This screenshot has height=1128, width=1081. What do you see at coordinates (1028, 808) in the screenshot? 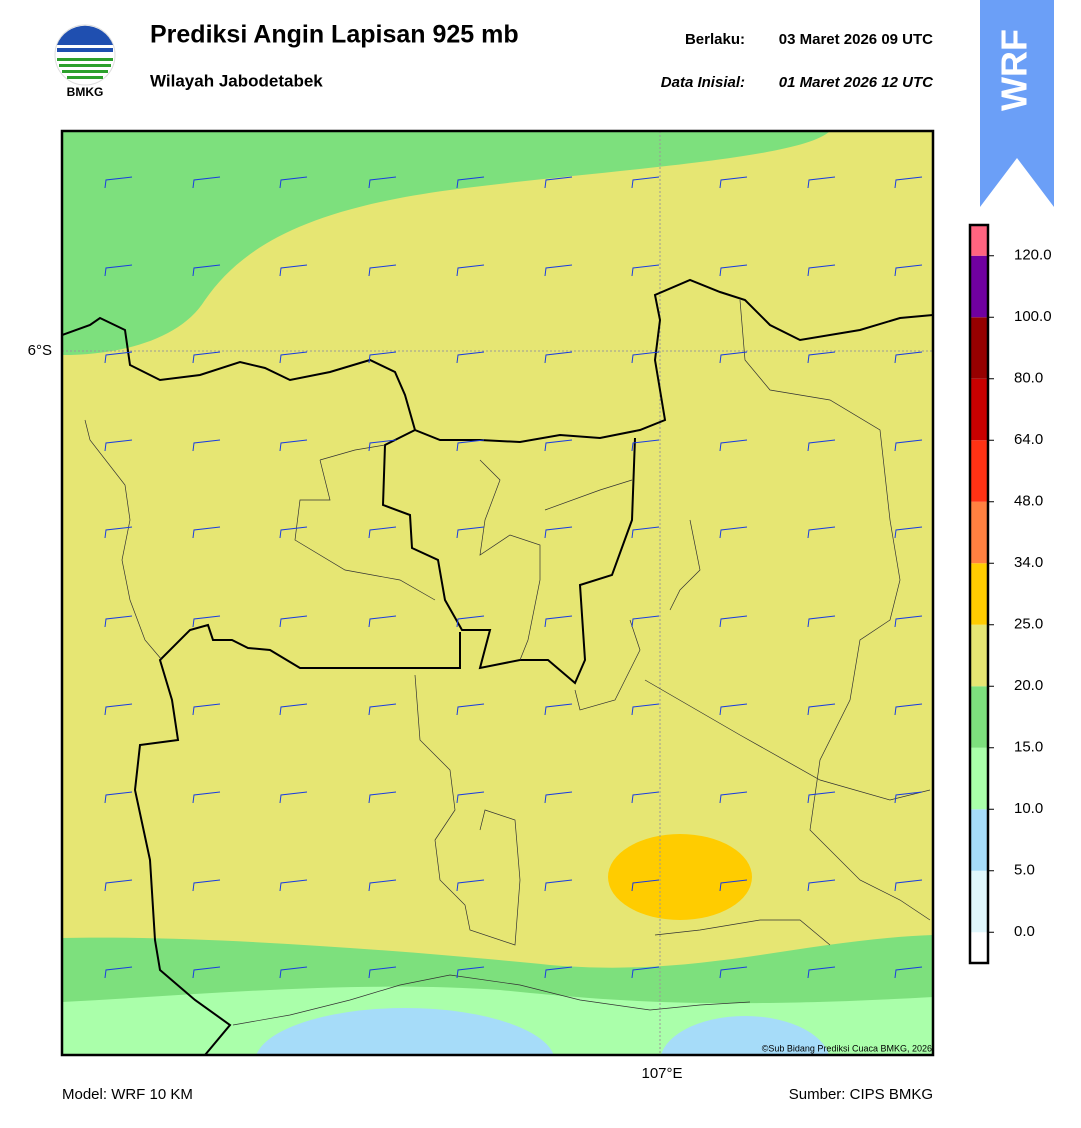
I see `colorbar-tick-label: 10.0` at bounding box center [1028, 808].